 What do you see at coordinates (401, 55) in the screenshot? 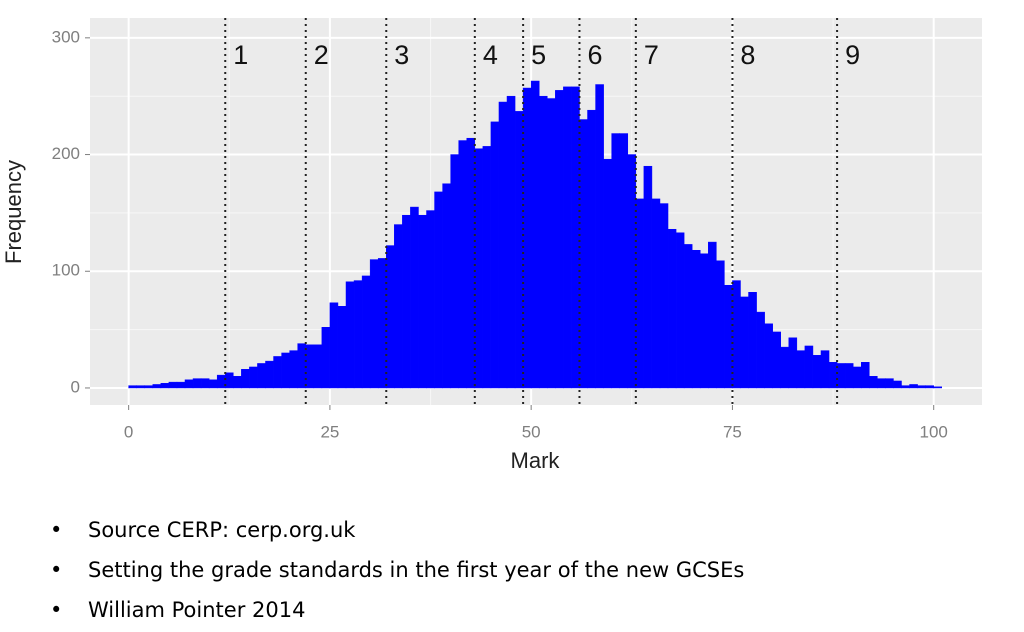
I see `grade-label: 3` at bounding box center [401, 55].